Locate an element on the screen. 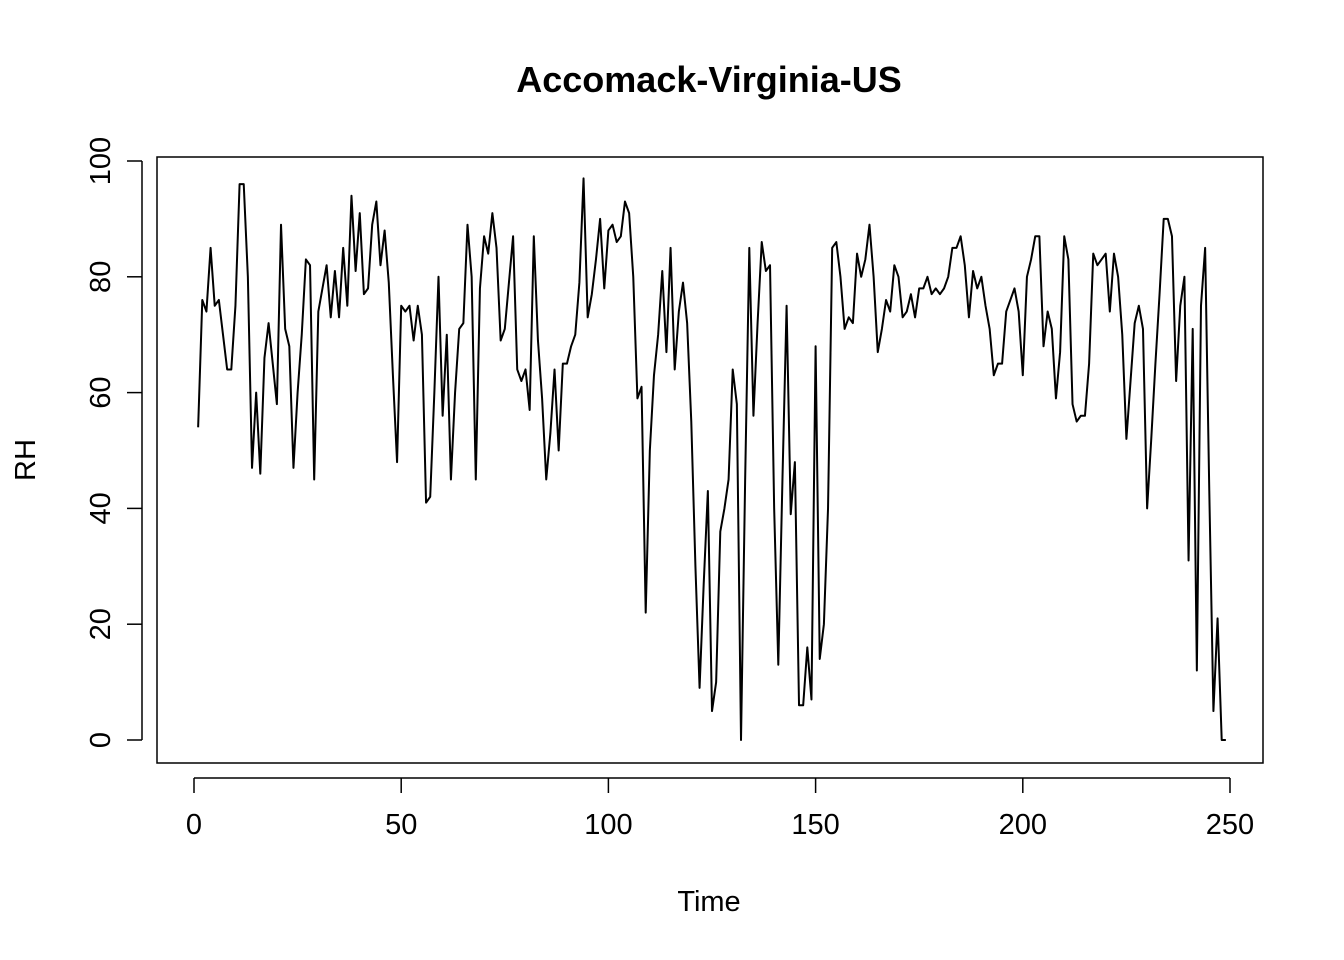  y-tick-label: 80 is located at coordinates (101, 277).